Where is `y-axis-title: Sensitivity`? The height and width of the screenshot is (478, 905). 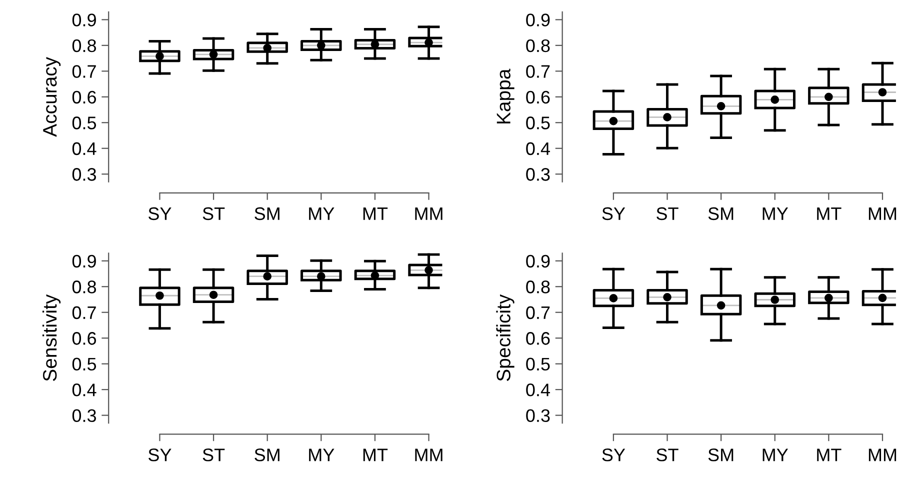
y-axis-title: Sensitivity is located at coordinates (51, 337).